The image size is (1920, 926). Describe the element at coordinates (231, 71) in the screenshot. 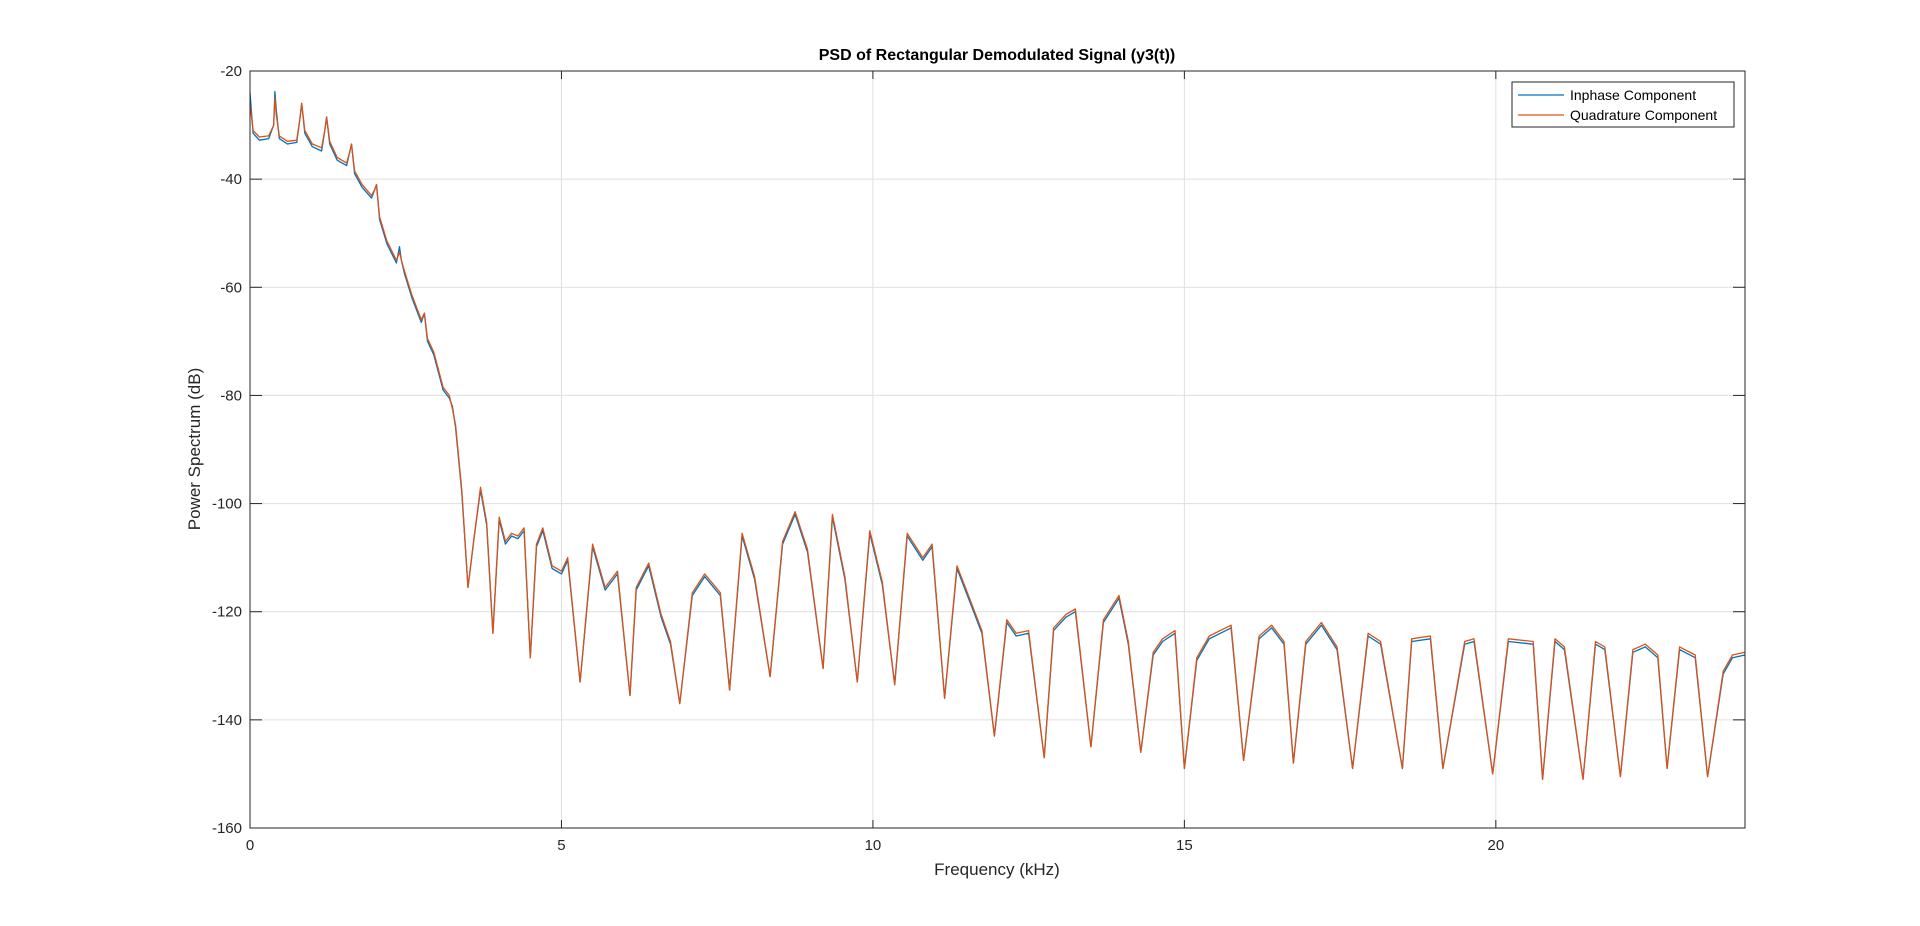

I see `y-tick-label: -20` at that location.